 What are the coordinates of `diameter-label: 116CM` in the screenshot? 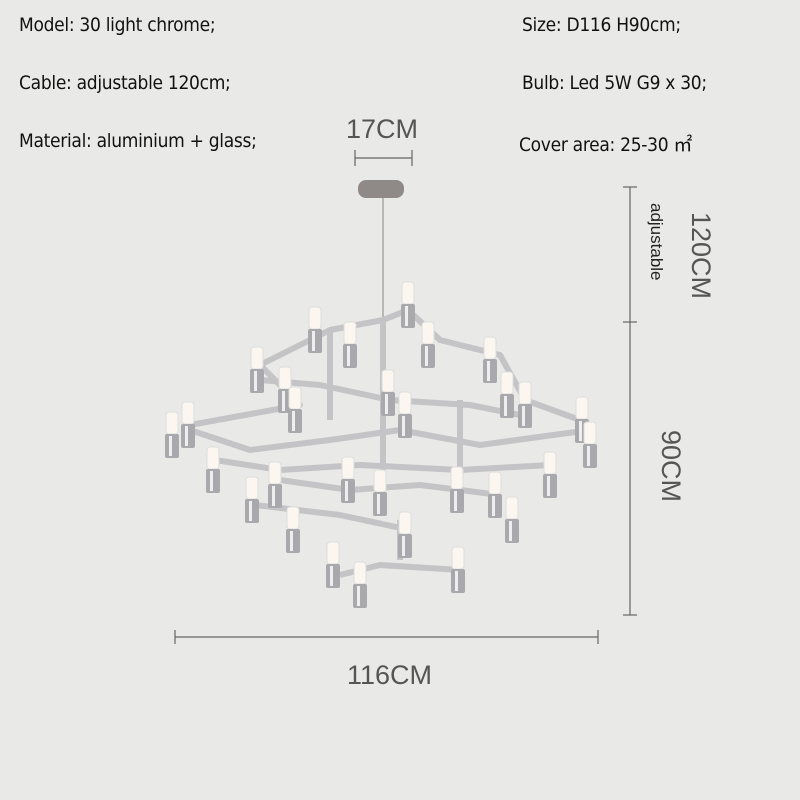 It's located at (390, 675).